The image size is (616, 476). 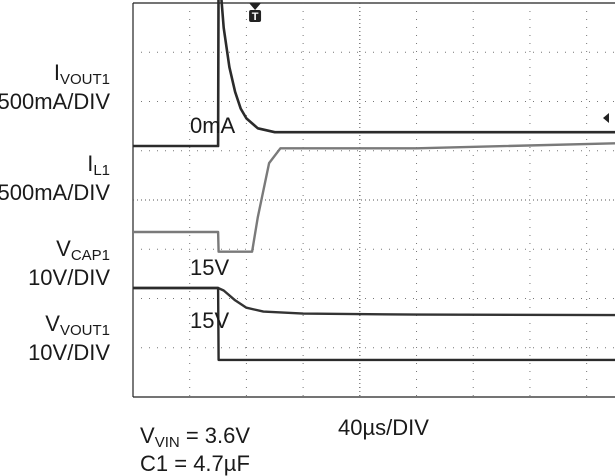 I want to click on condition-vin: VVIN = 3.6V, so click(x=195, y=437).